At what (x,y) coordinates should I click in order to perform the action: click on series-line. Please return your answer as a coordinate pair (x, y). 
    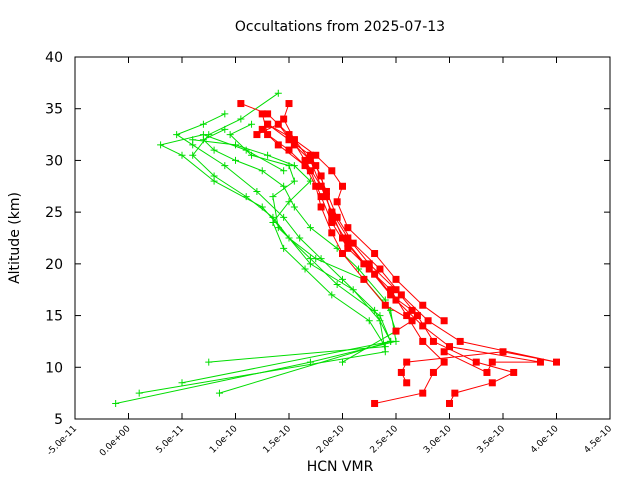
    Looking at the image, I should click on (340, 217).